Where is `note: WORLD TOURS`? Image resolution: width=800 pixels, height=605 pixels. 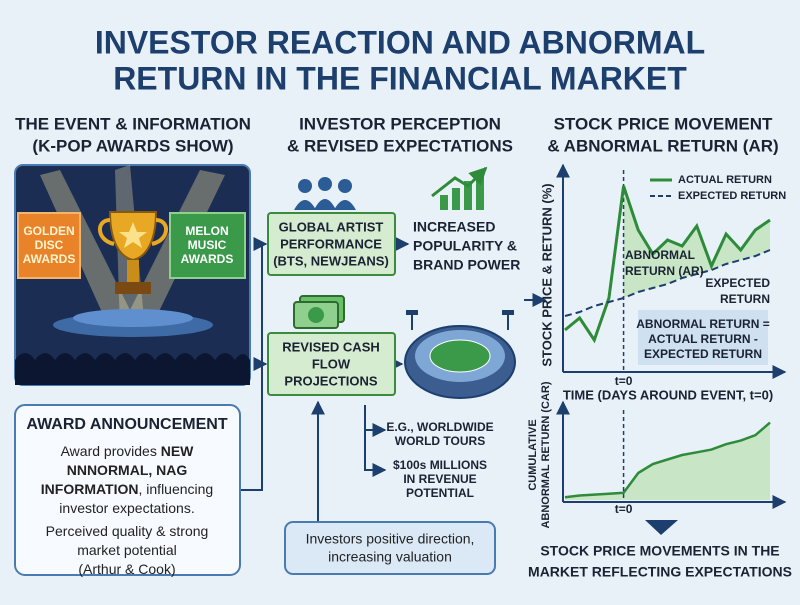 note: WORLD TOURS is located at coordinates (440, 441).